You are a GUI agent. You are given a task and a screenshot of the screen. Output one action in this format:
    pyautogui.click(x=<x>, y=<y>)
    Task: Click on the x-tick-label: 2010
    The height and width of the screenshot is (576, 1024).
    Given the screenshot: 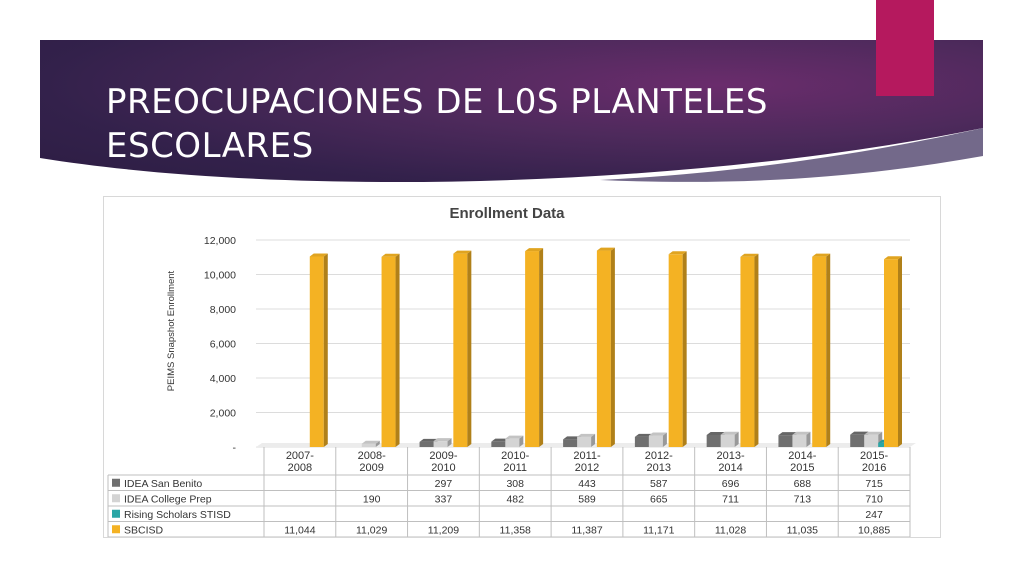 What is the action you would take?
    pyautogui.click(x=443, y=468)
    